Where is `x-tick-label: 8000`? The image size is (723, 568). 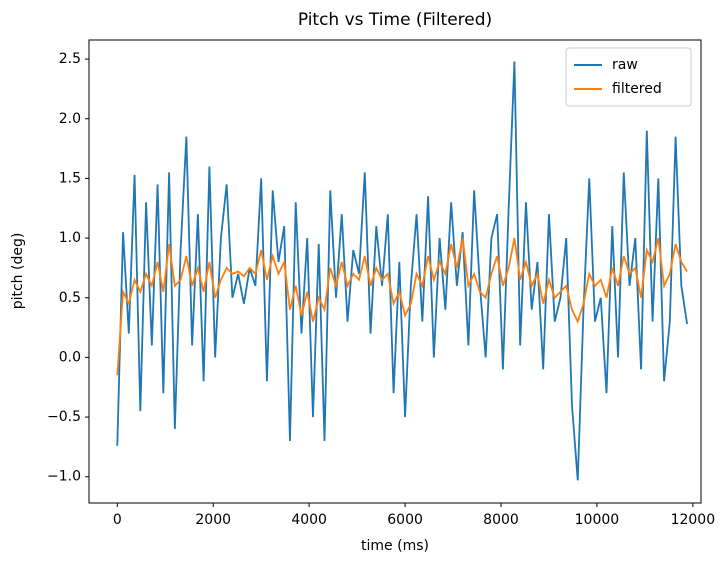
x-tick-label: 8000 is located at coordinates (501, 520).